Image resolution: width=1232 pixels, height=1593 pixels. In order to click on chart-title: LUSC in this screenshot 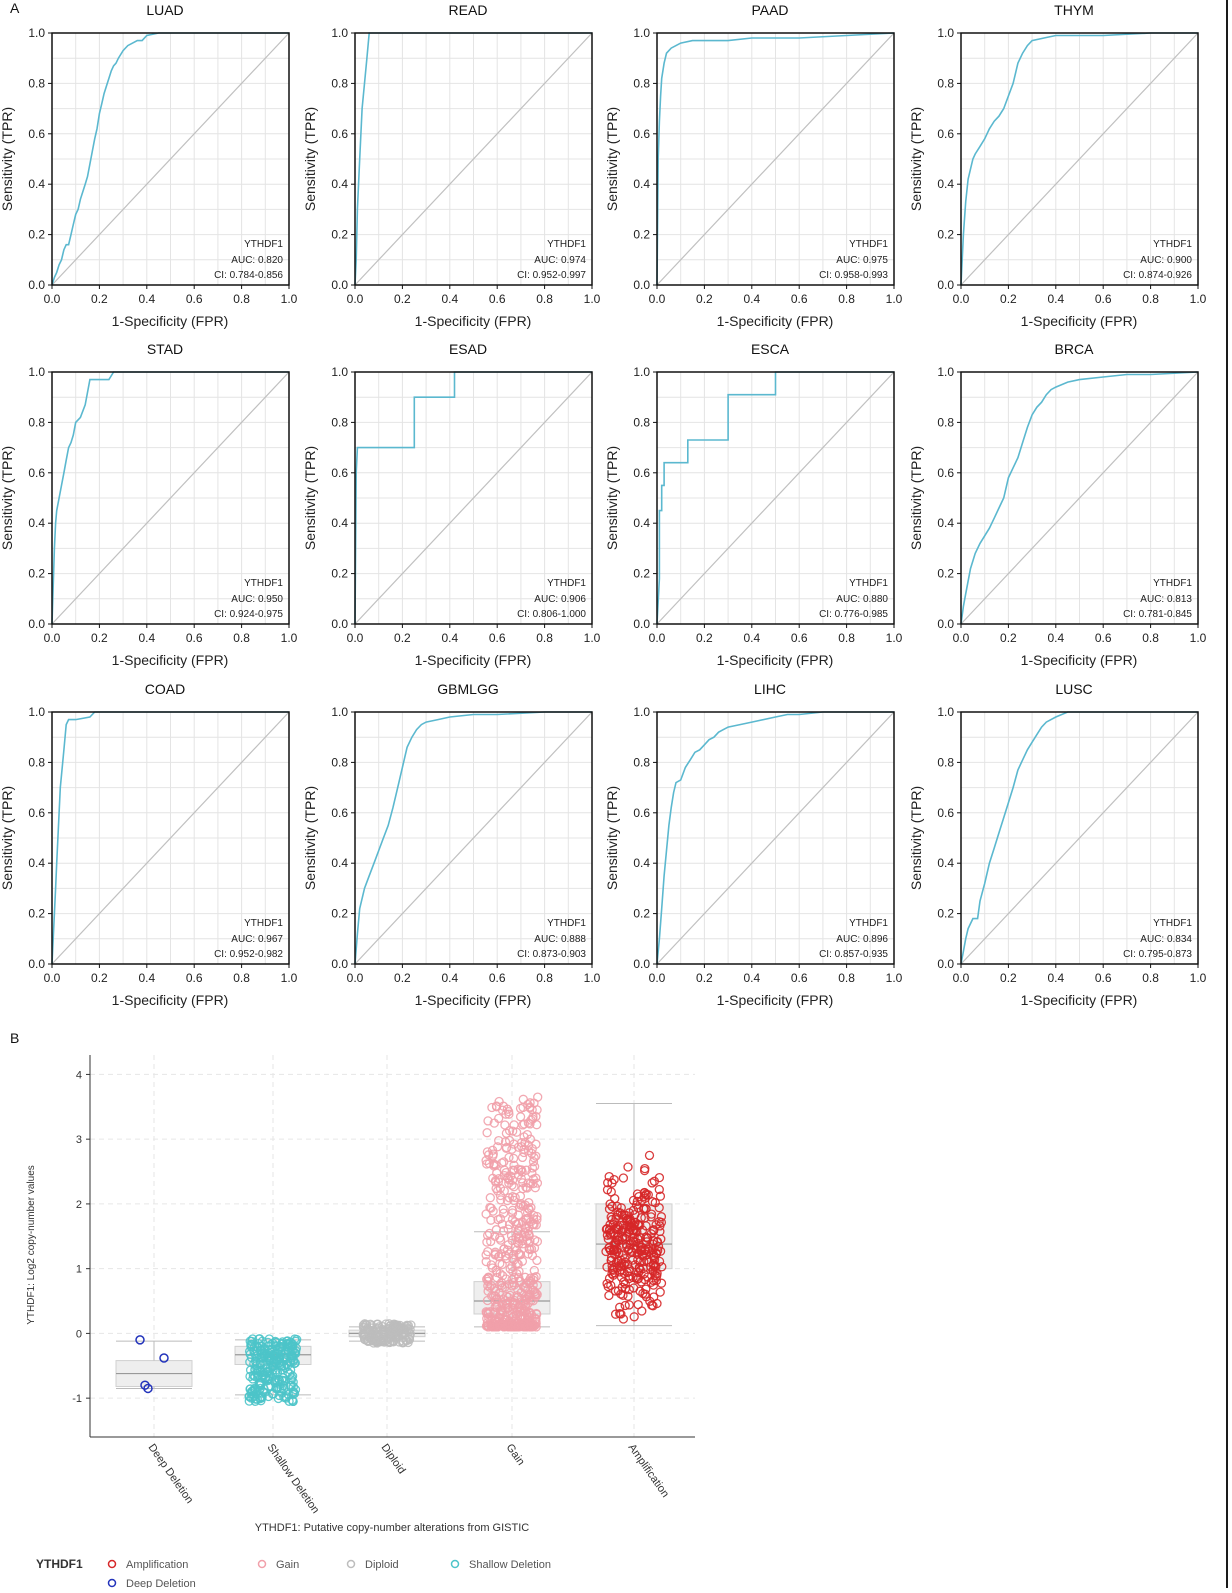, I will do `click(1073, 689)`.